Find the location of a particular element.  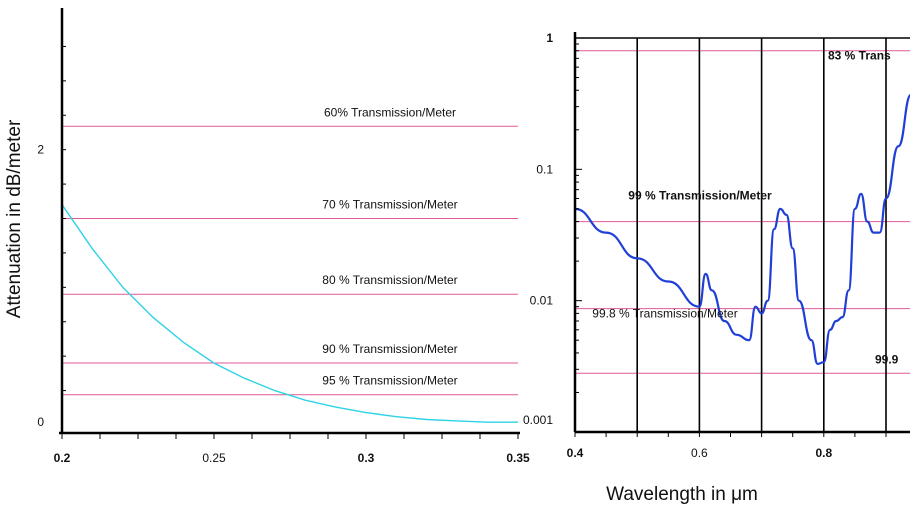

x-tick-label: 0.25 is located at coordinates (214, 458).